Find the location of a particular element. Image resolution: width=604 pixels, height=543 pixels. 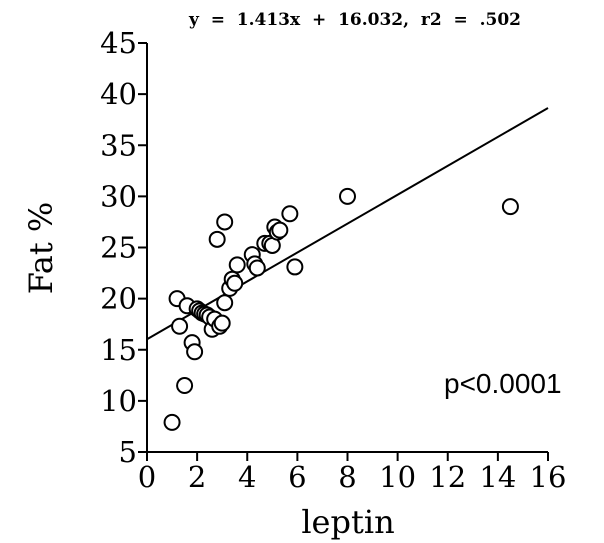

y-axis-ticks: 5 10 15 20 25 30 35 40 45 is located at coordinates (123, 247).